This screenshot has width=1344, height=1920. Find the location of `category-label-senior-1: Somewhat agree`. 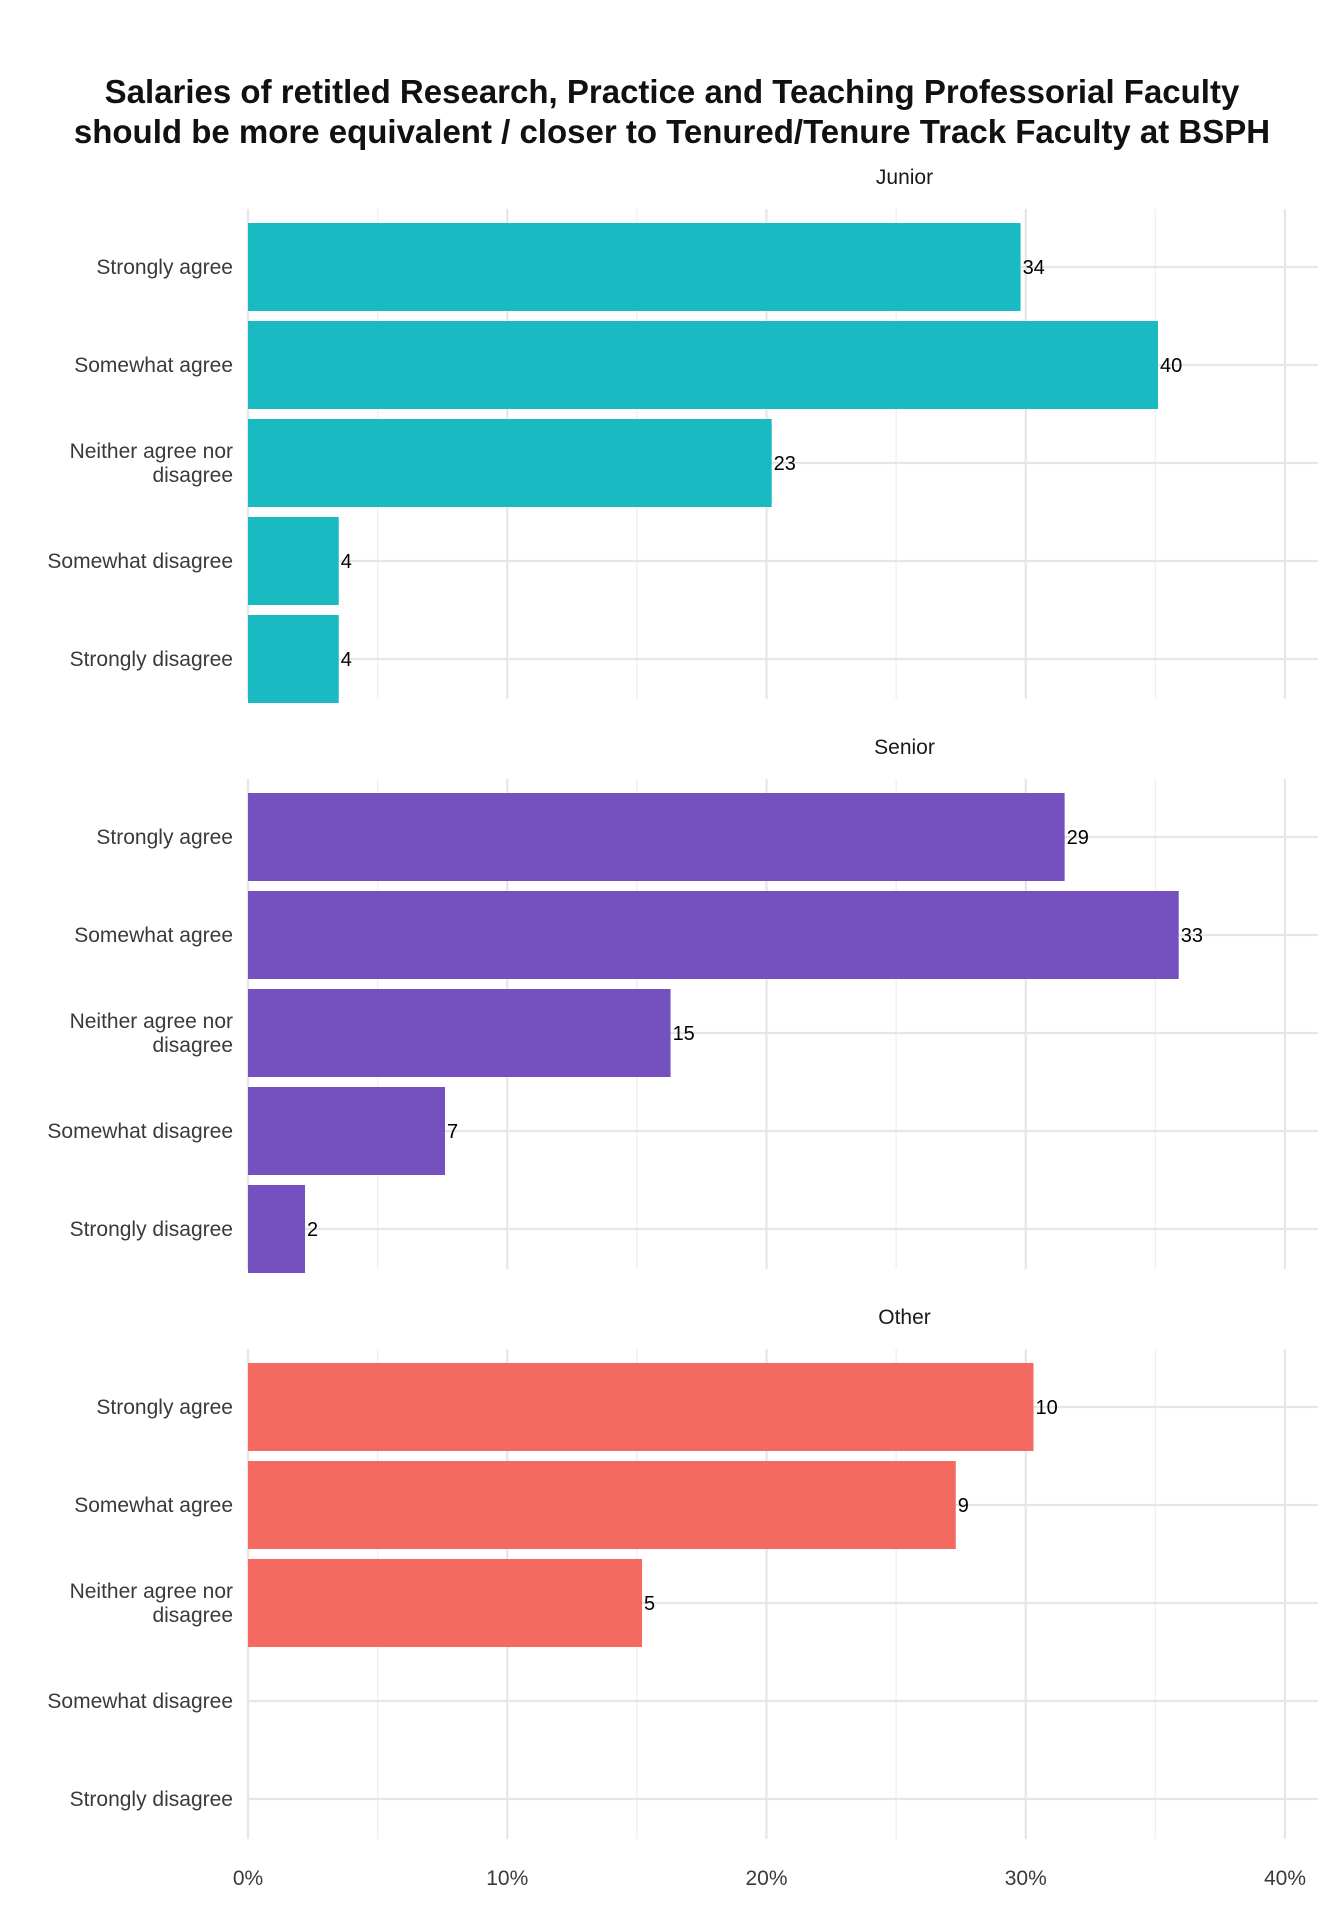

category-label-senior-1: Somewhat agree is located at coordinates (153, 935).